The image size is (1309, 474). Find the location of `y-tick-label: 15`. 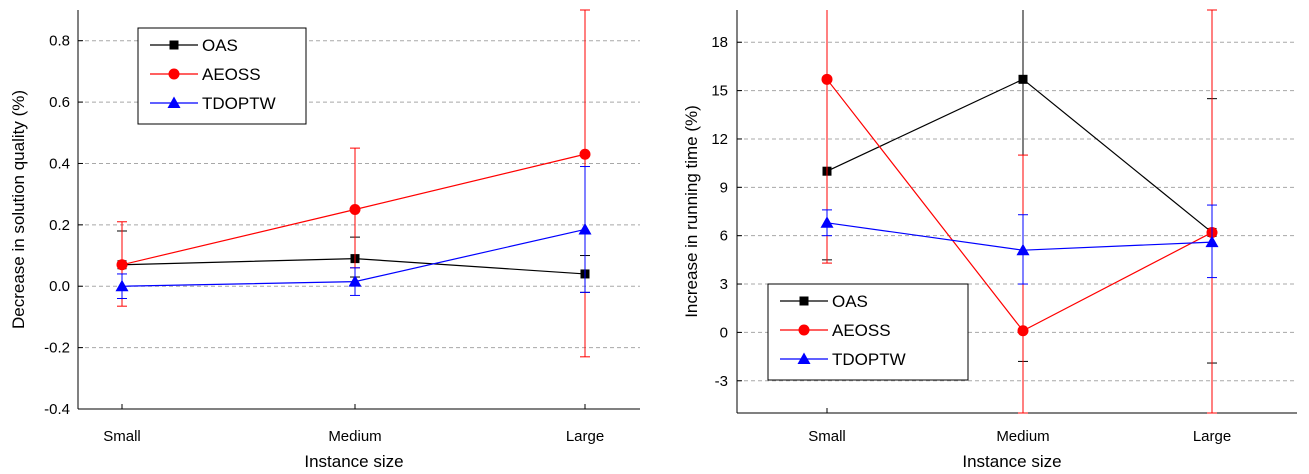

y-tick-label: 15 is located at coordinates (719, 91).